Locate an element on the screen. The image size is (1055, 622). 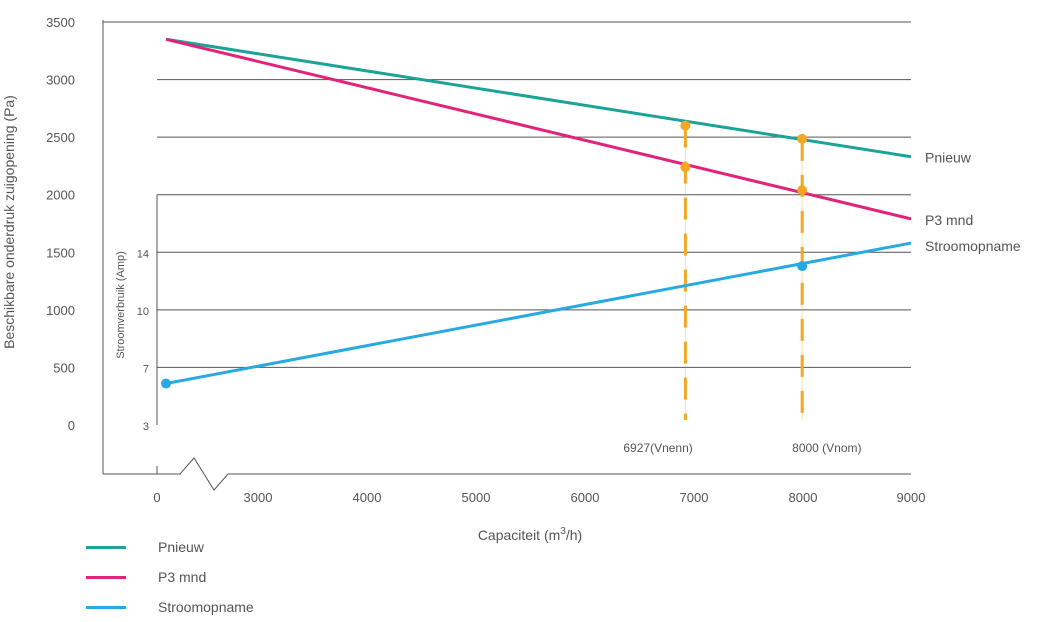
vline-label: 8000 (Vnom) is located at coordinates (826, 448).